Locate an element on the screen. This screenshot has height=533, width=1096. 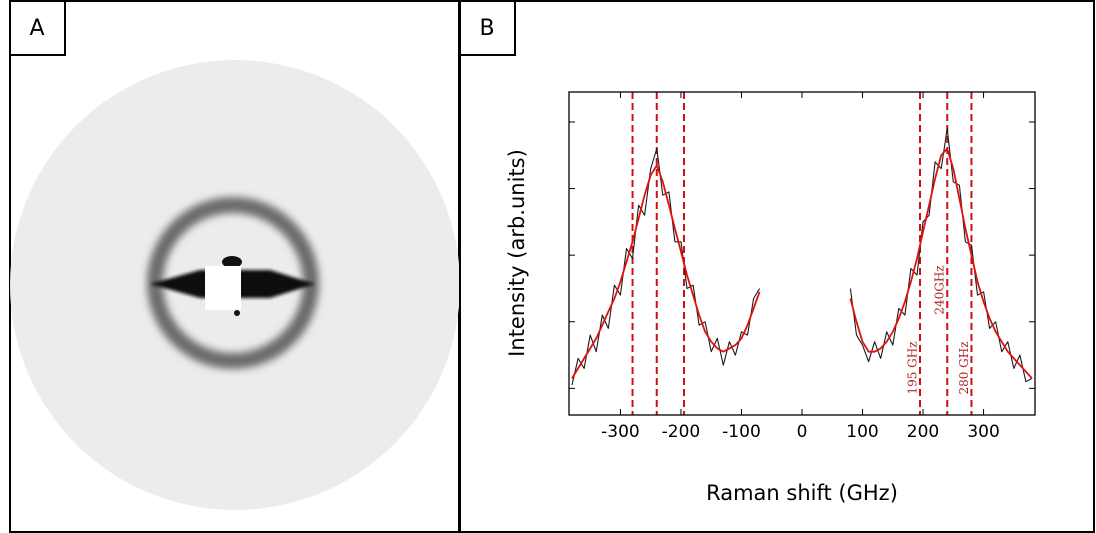
annotation: 240GHz is located at coordinates (940, 289).